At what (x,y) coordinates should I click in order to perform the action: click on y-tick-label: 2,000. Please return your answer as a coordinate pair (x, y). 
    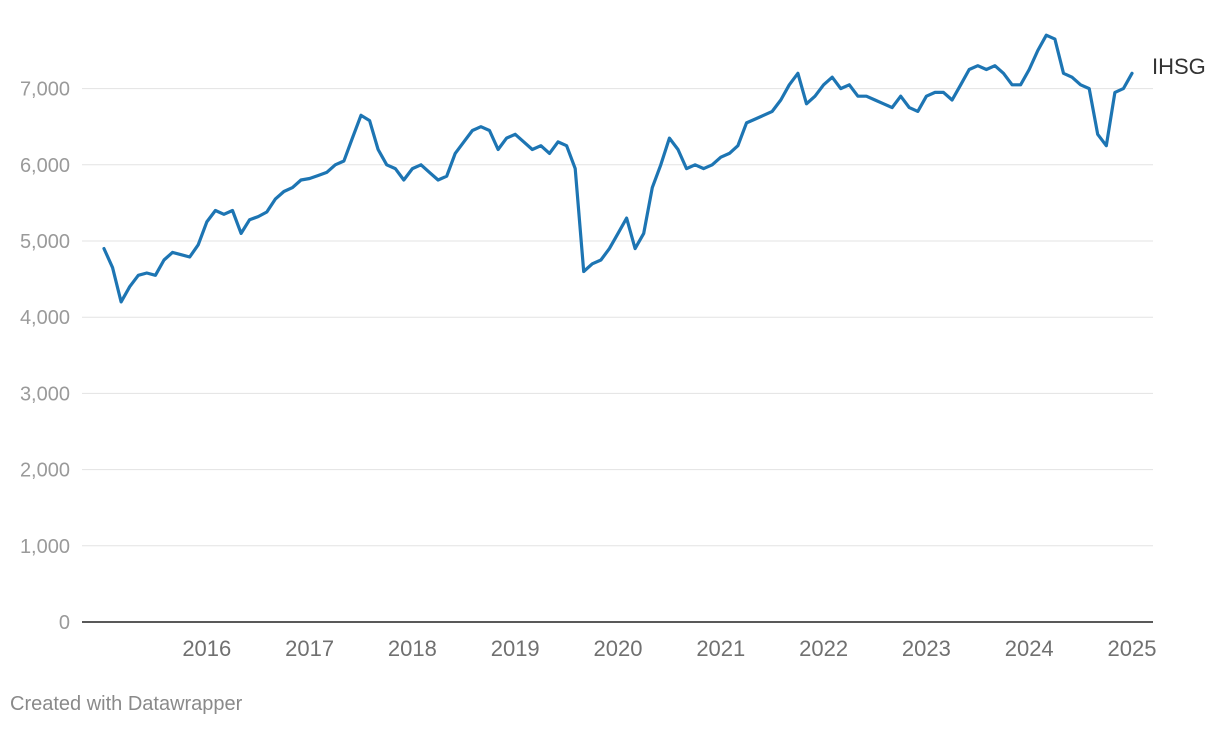
    Looking at the image, I should click on (45, 471).